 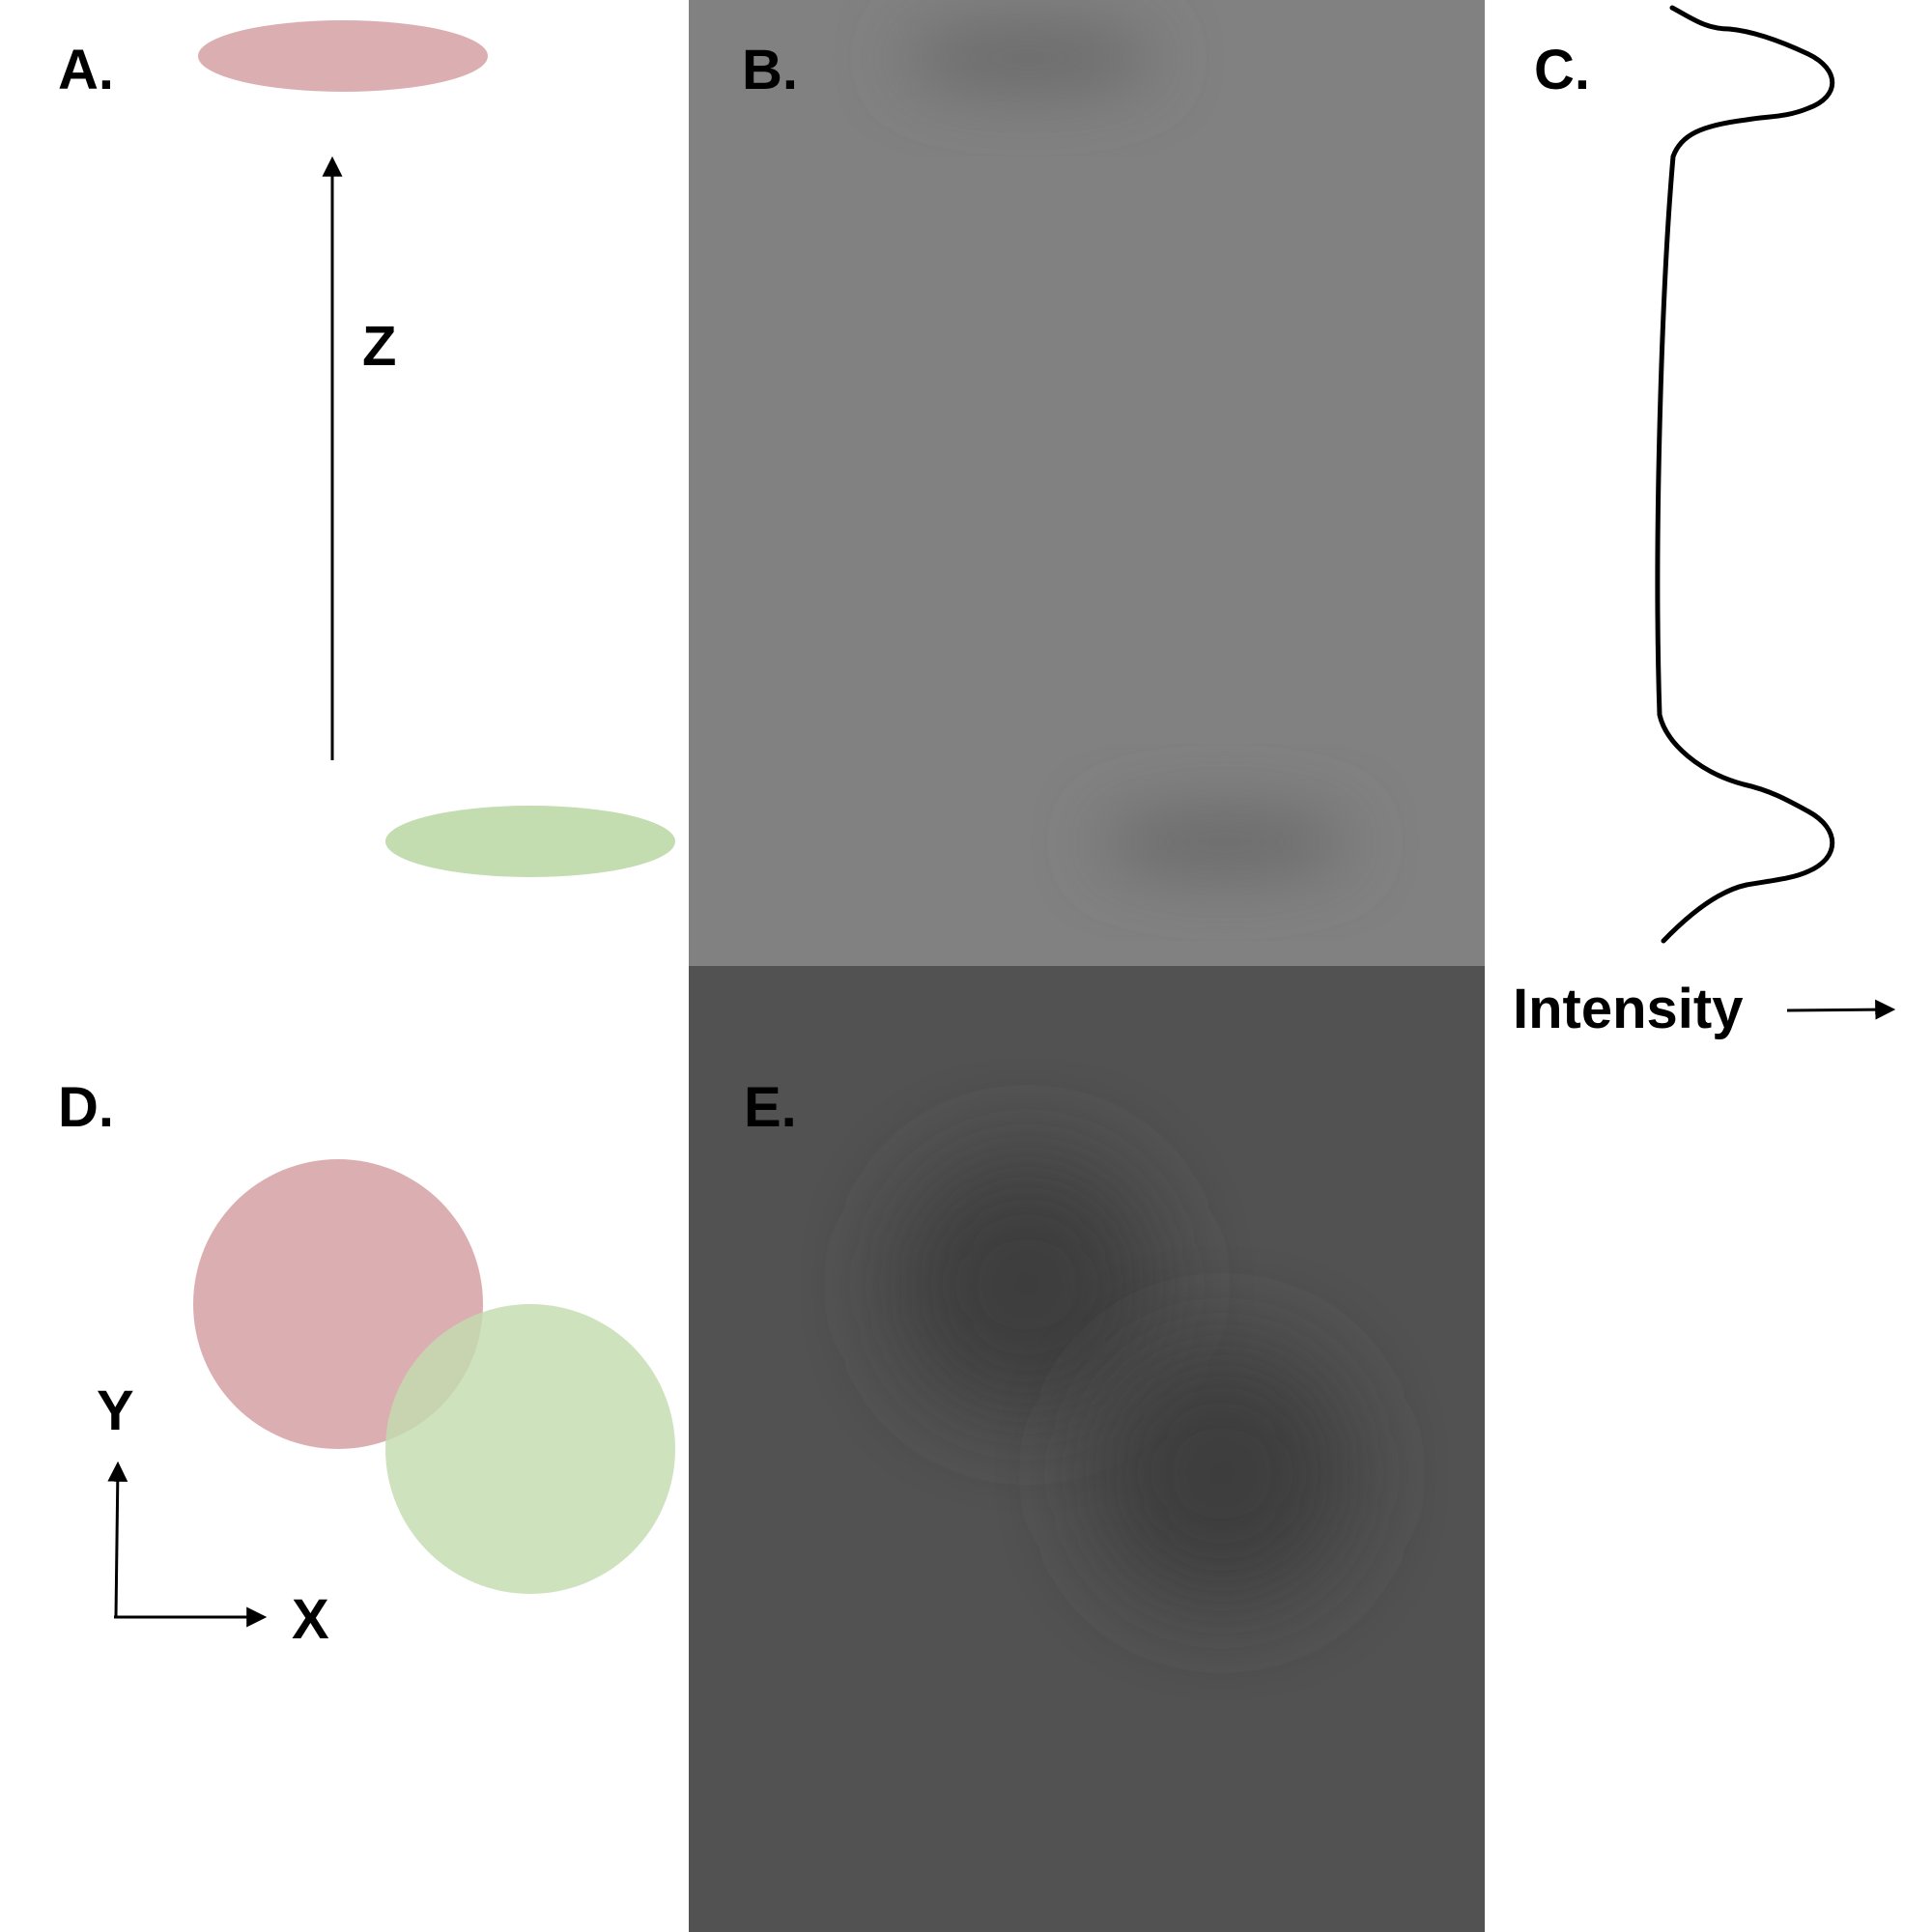 What do you see at coordinates (1745, 474) in the screenshot?
I see `intensity-profile-curve` at bounding box center [1745, 474].